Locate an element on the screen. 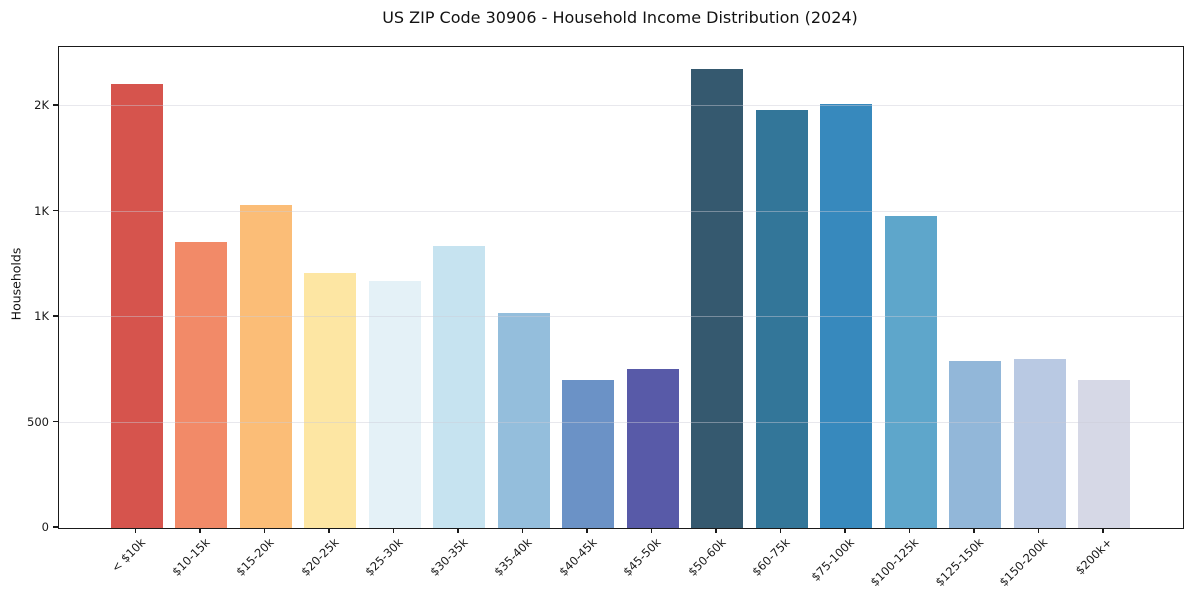 The height and width of the screenshot is (590, 1189). x-tick-label: $100-125k is located at coordinates (894, 562).